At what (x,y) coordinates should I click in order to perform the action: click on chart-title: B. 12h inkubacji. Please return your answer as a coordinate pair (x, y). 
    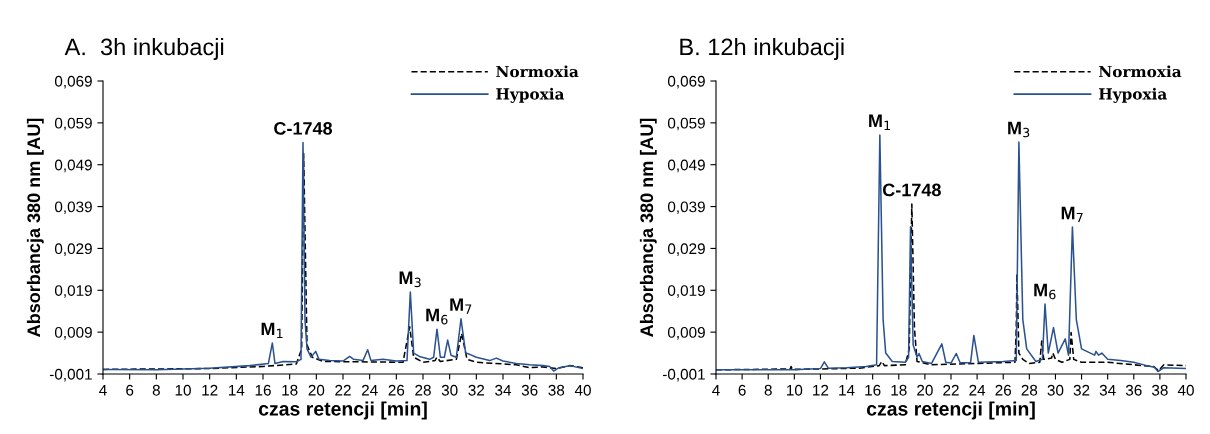
    Looking at the image, I should click on (762, 48).